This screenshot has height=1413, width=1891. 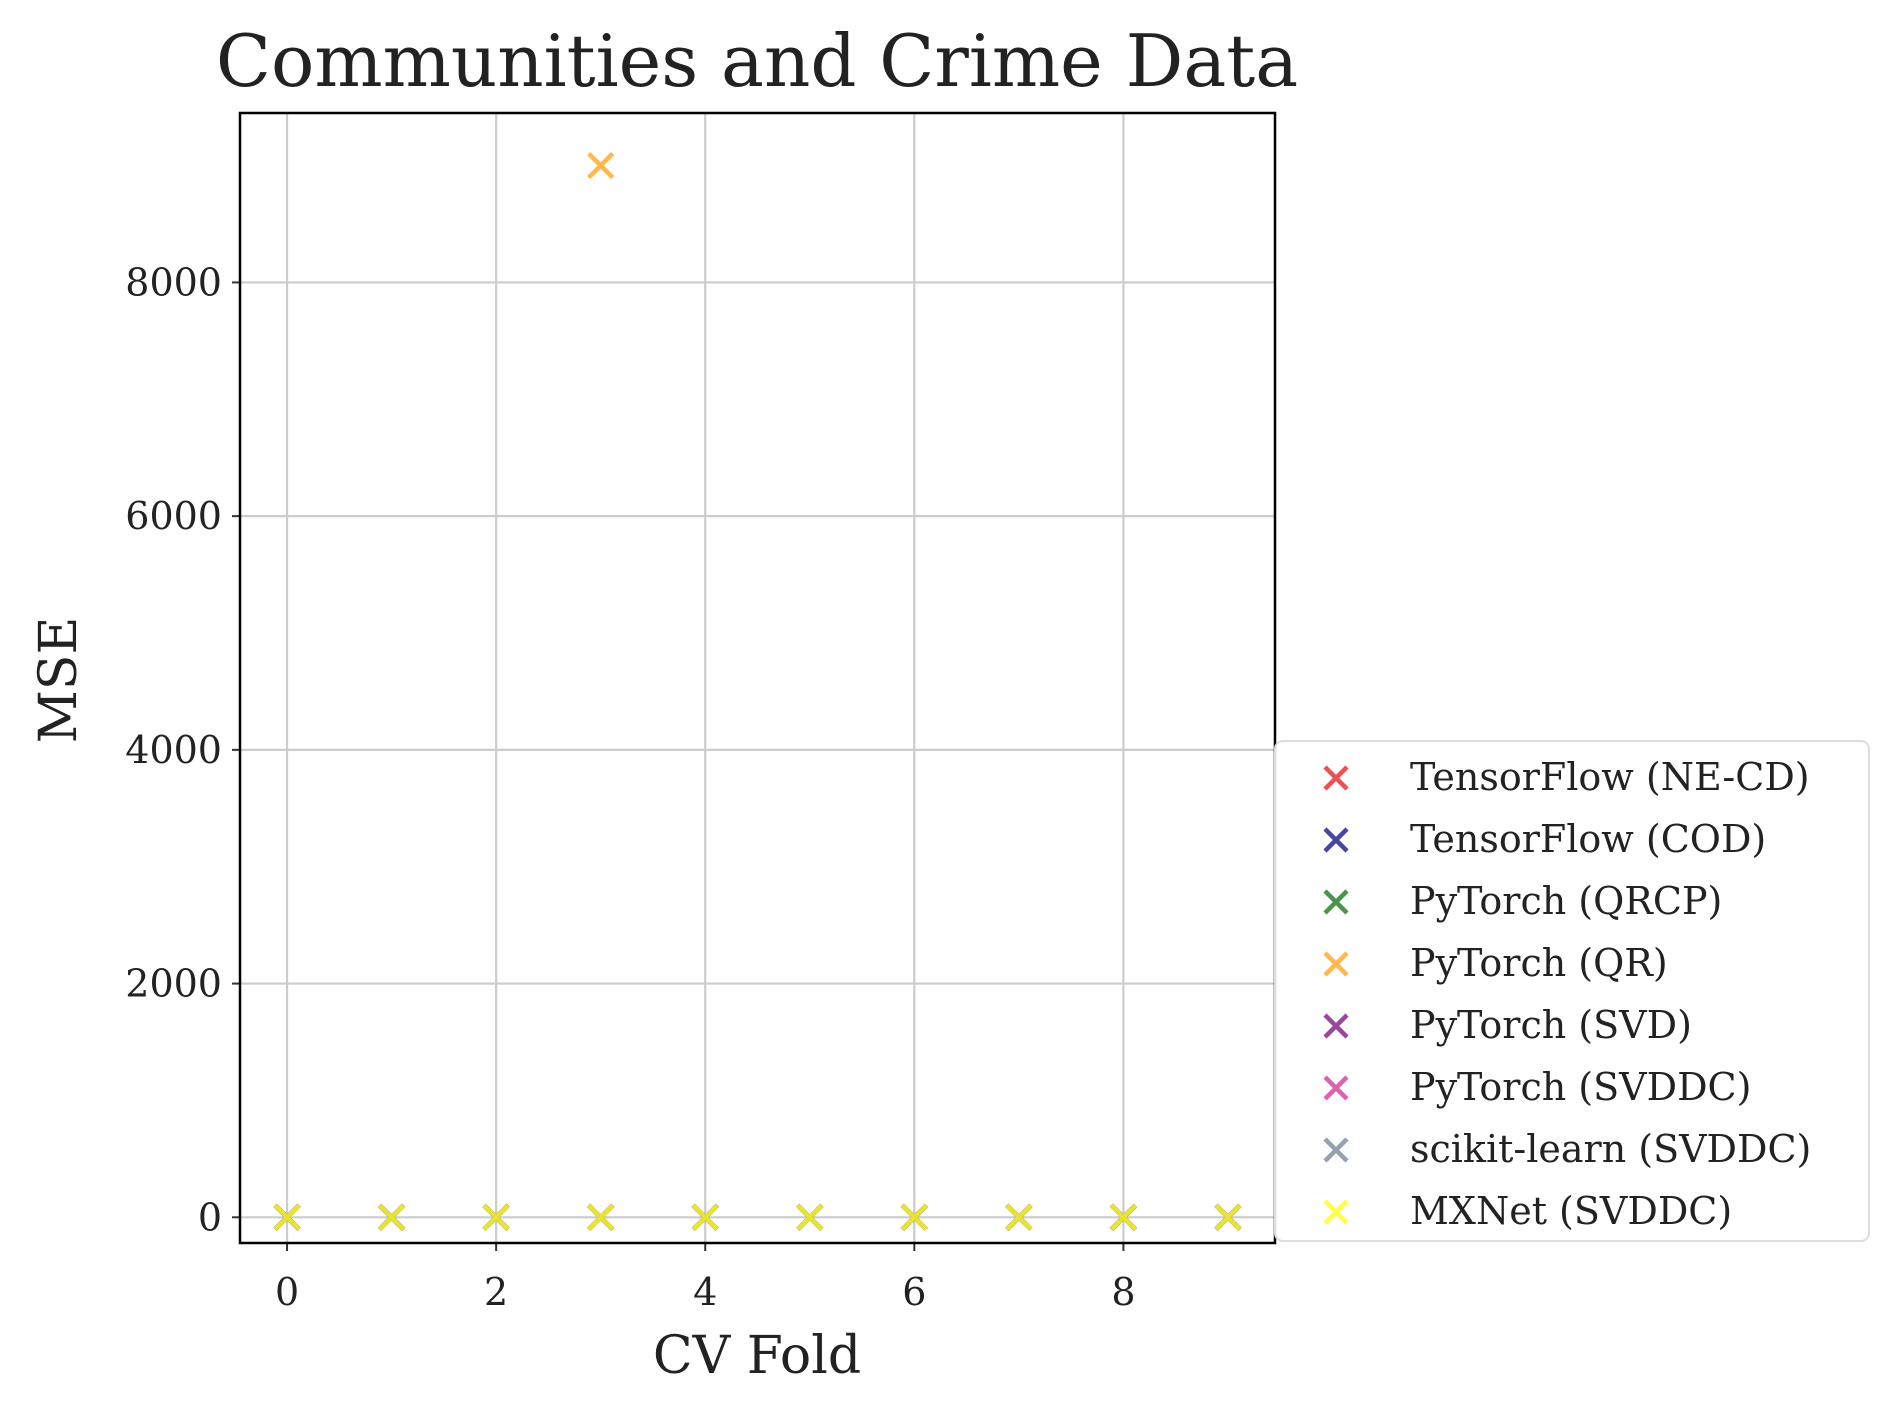 I want to click on legend-box, so click(x=1572, y=991).